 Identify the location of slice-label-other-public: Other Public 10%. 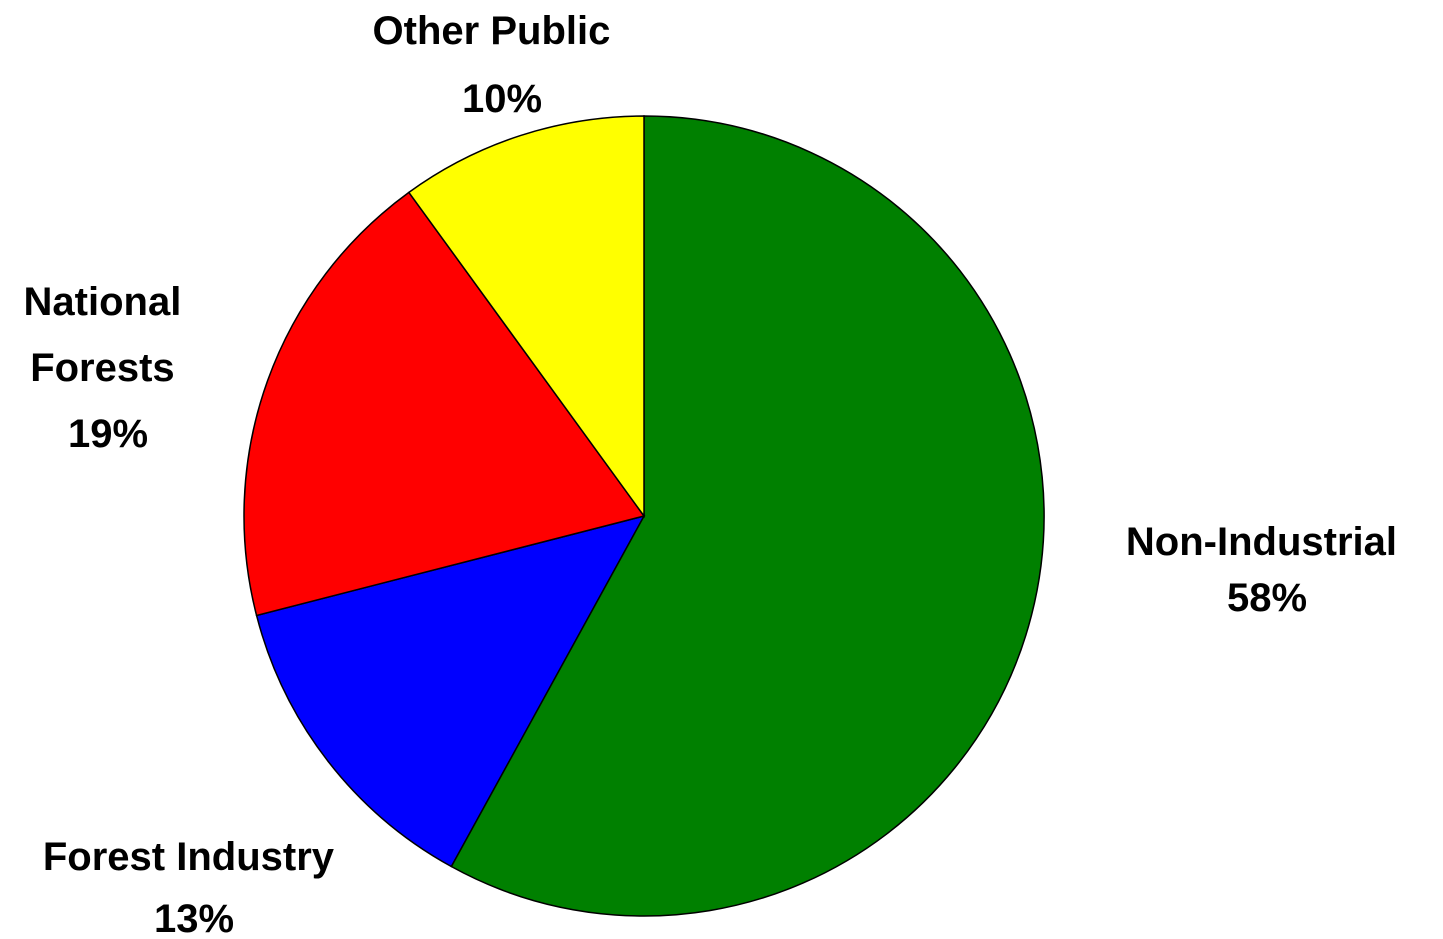
(497, 65).